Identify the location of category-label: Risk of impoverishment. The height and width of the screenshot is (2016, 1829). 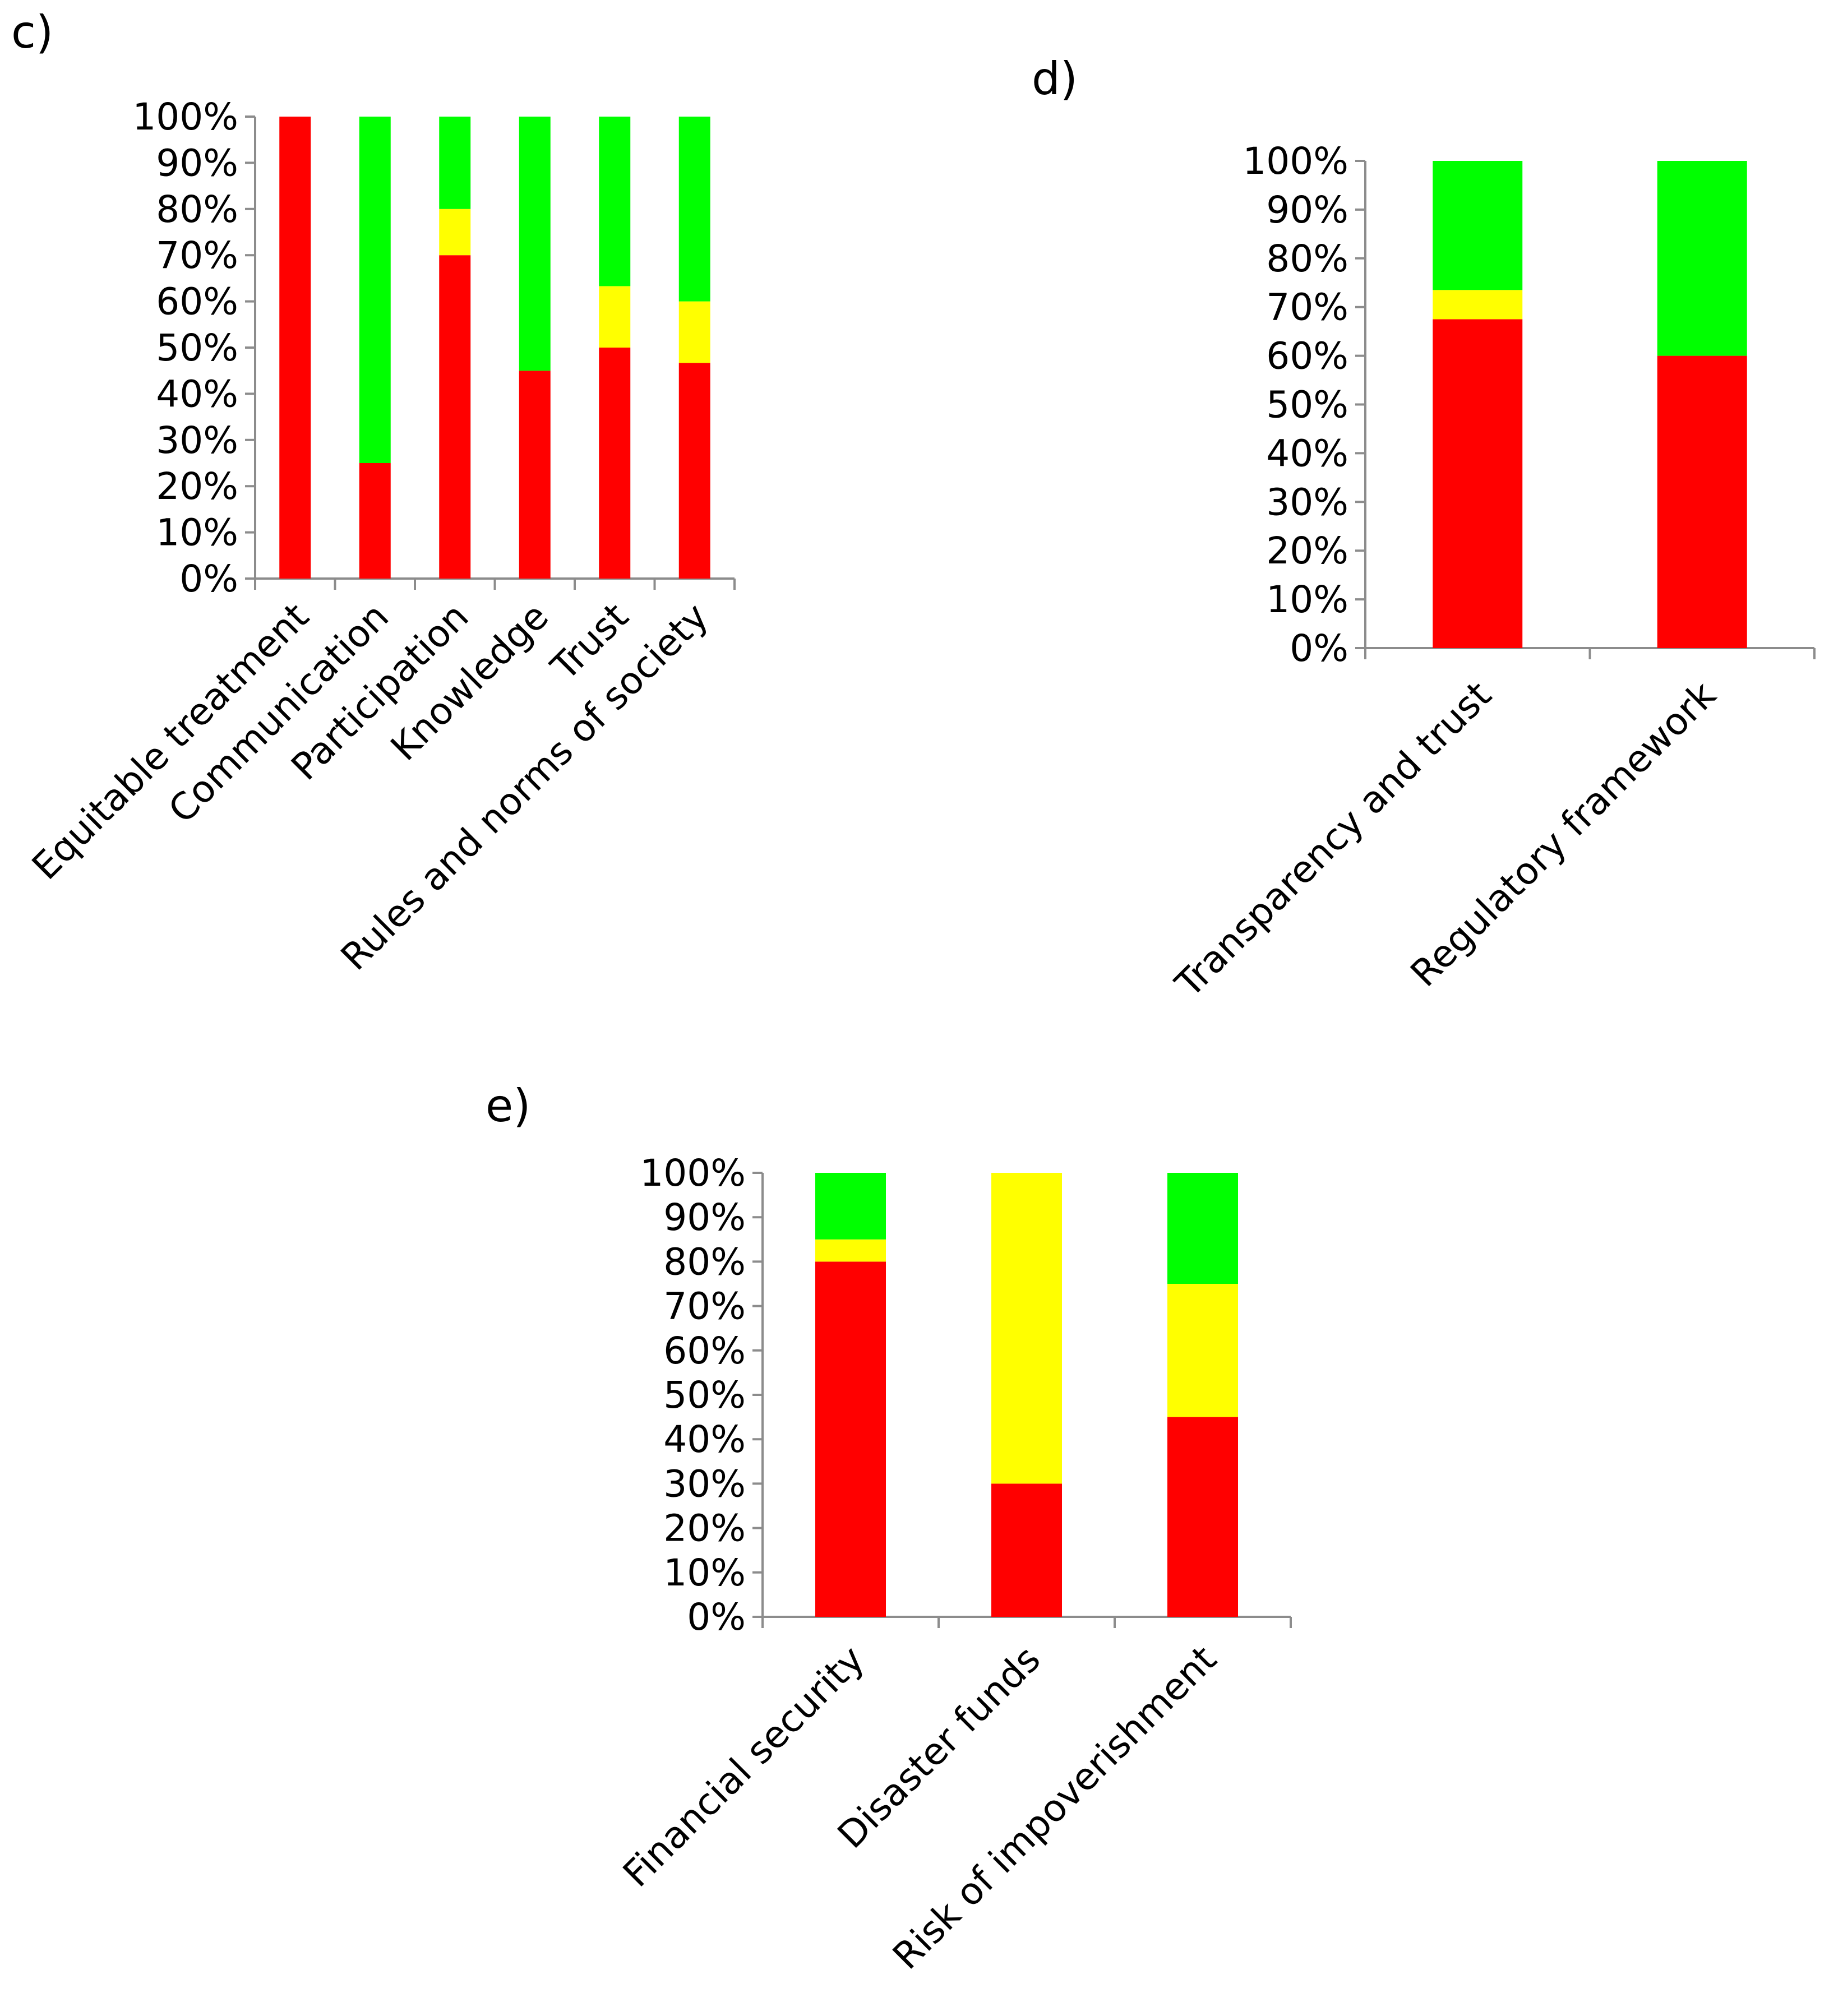
(1054, 1808).